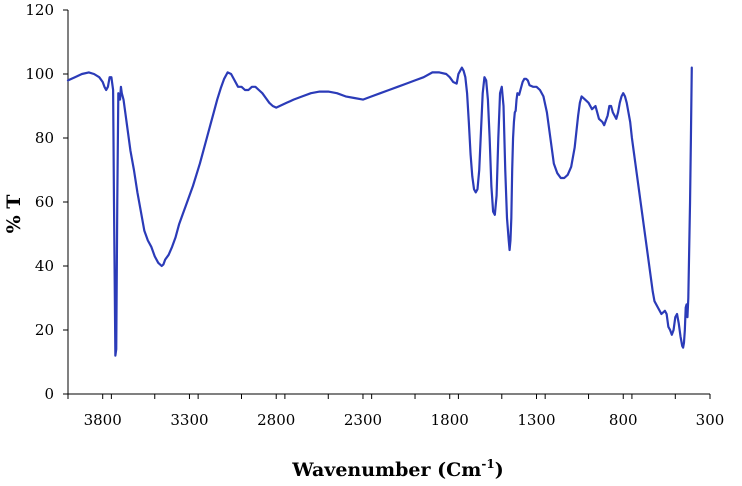  I want to click on y-tick-label: 80, so click(44, 138).